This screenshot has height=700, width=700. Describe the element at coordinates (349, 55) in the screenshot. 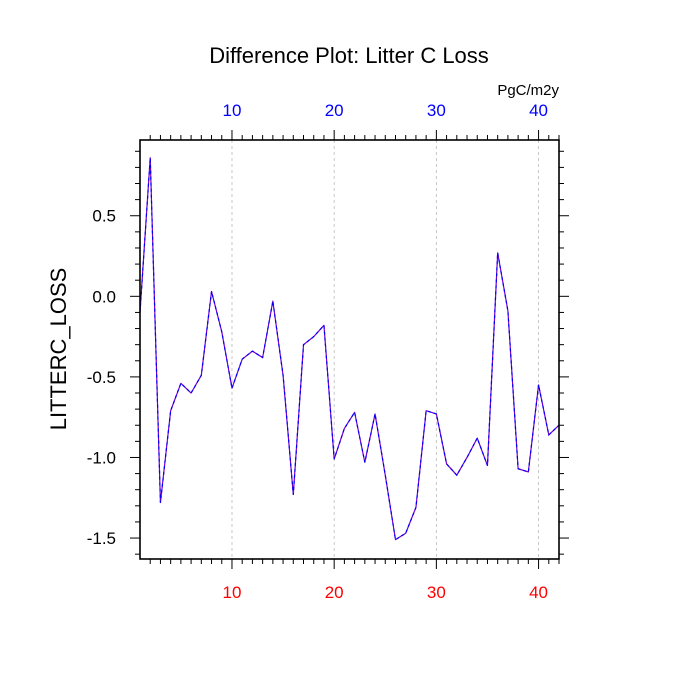

I see `chart-title: Difference Plot: Litter C Loss` at that location.